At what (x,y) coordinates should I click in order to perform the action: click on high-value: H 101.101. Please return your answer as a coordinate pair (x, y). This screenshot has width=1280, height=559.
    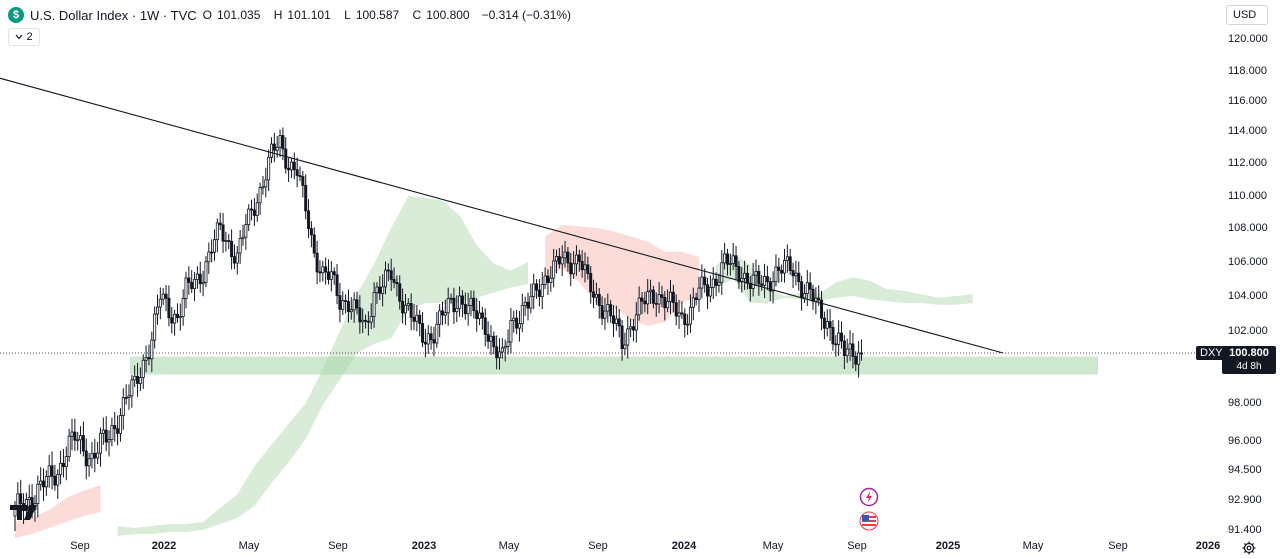
    Looking at the image, I should click on (305, 15).